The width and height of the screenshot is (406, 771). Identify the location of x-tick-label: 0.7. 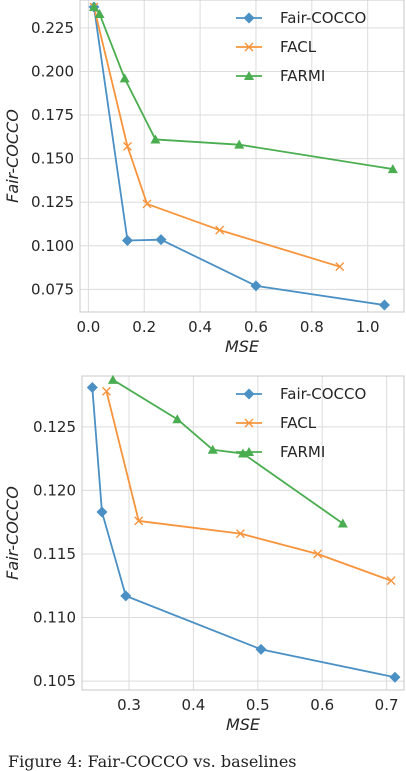
(387, 705).